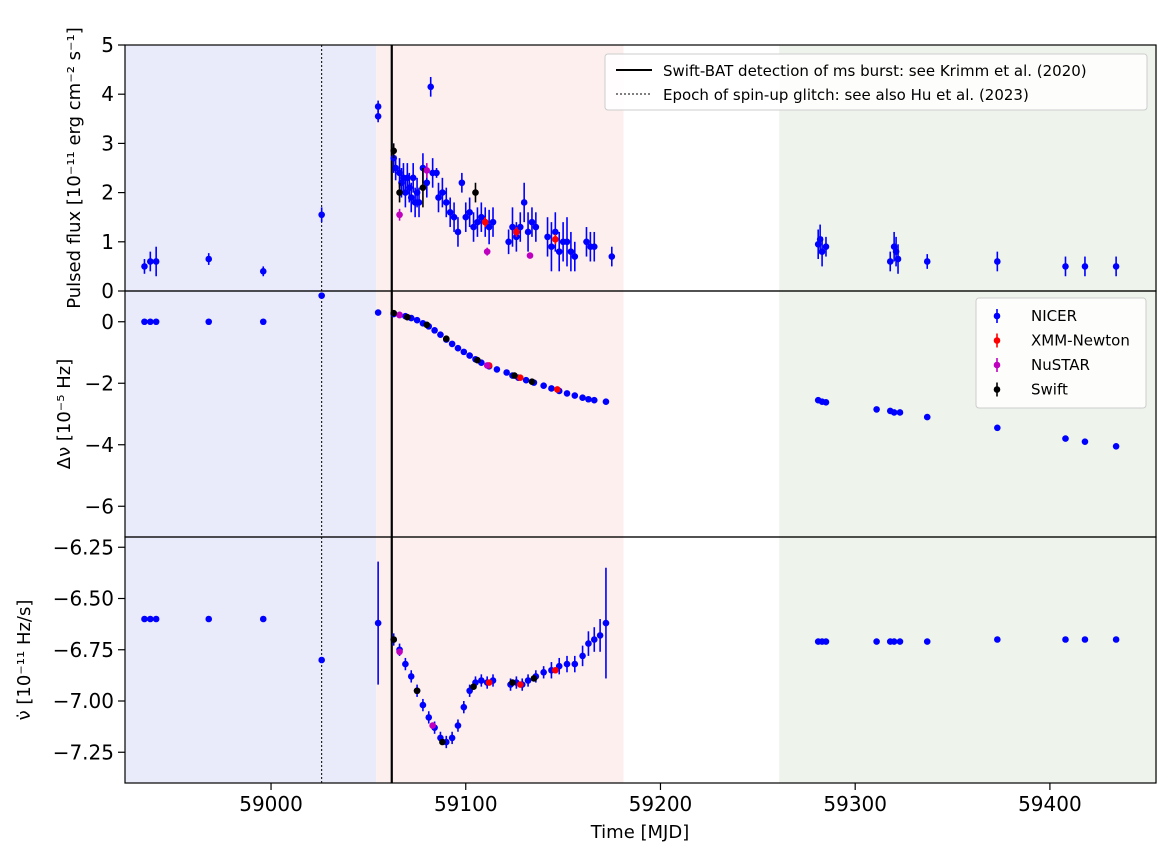 The height and width of the screenshot is (846, 1157). What do you see at coordinates (876, 82) in the screenshot?
I see `legend-box` at bounding box center [876, 82].